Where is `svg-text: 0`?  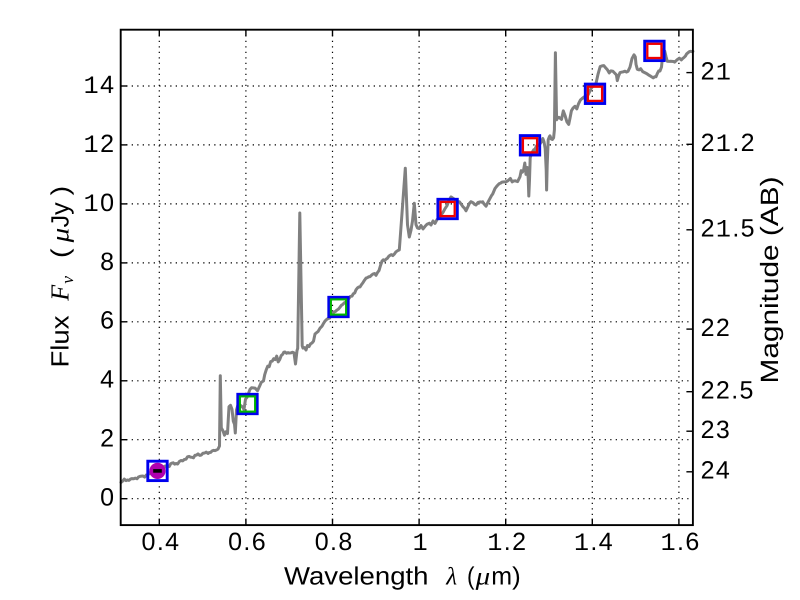 svg-text: 0 is located at coordinates (107, 498).